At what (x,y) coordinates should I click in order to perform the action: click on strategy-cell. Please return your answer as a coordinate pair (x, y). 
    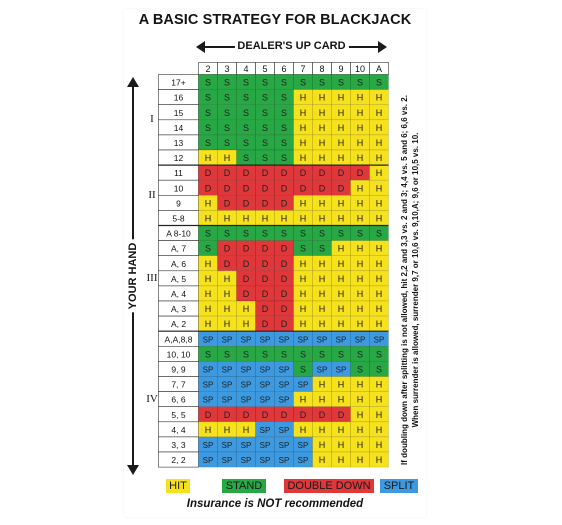
    Looking at the image, I should click on (379, 459).